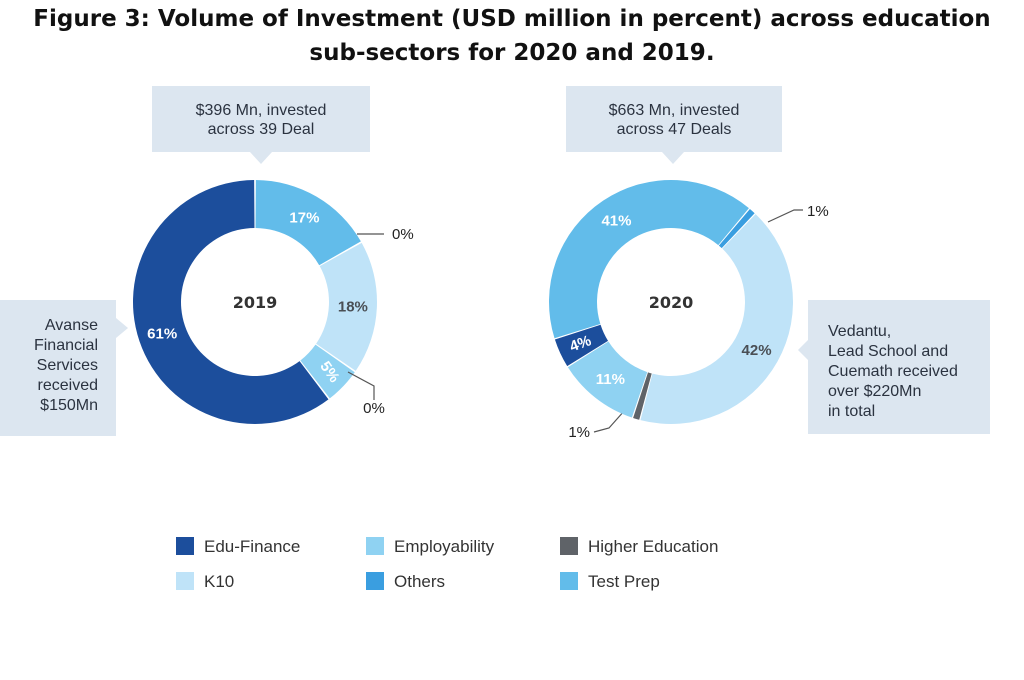 Image resolution: width=1024 pixels, height=680 pixels. Describe the element at coordinates (374, 408) in the screenshot. I see `slice-label-2019-higher-education: 0%` at that location.